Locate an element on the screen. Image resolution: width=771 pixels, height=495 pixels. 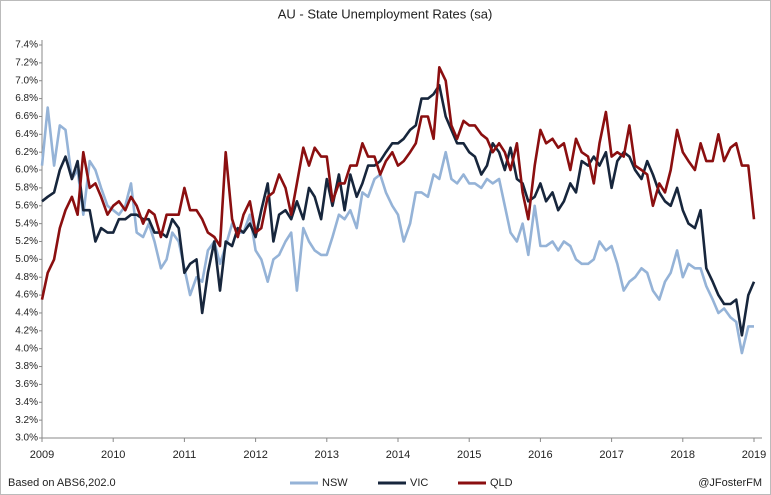
x-tick-label: 2010 is located at coordinates (113, 455).